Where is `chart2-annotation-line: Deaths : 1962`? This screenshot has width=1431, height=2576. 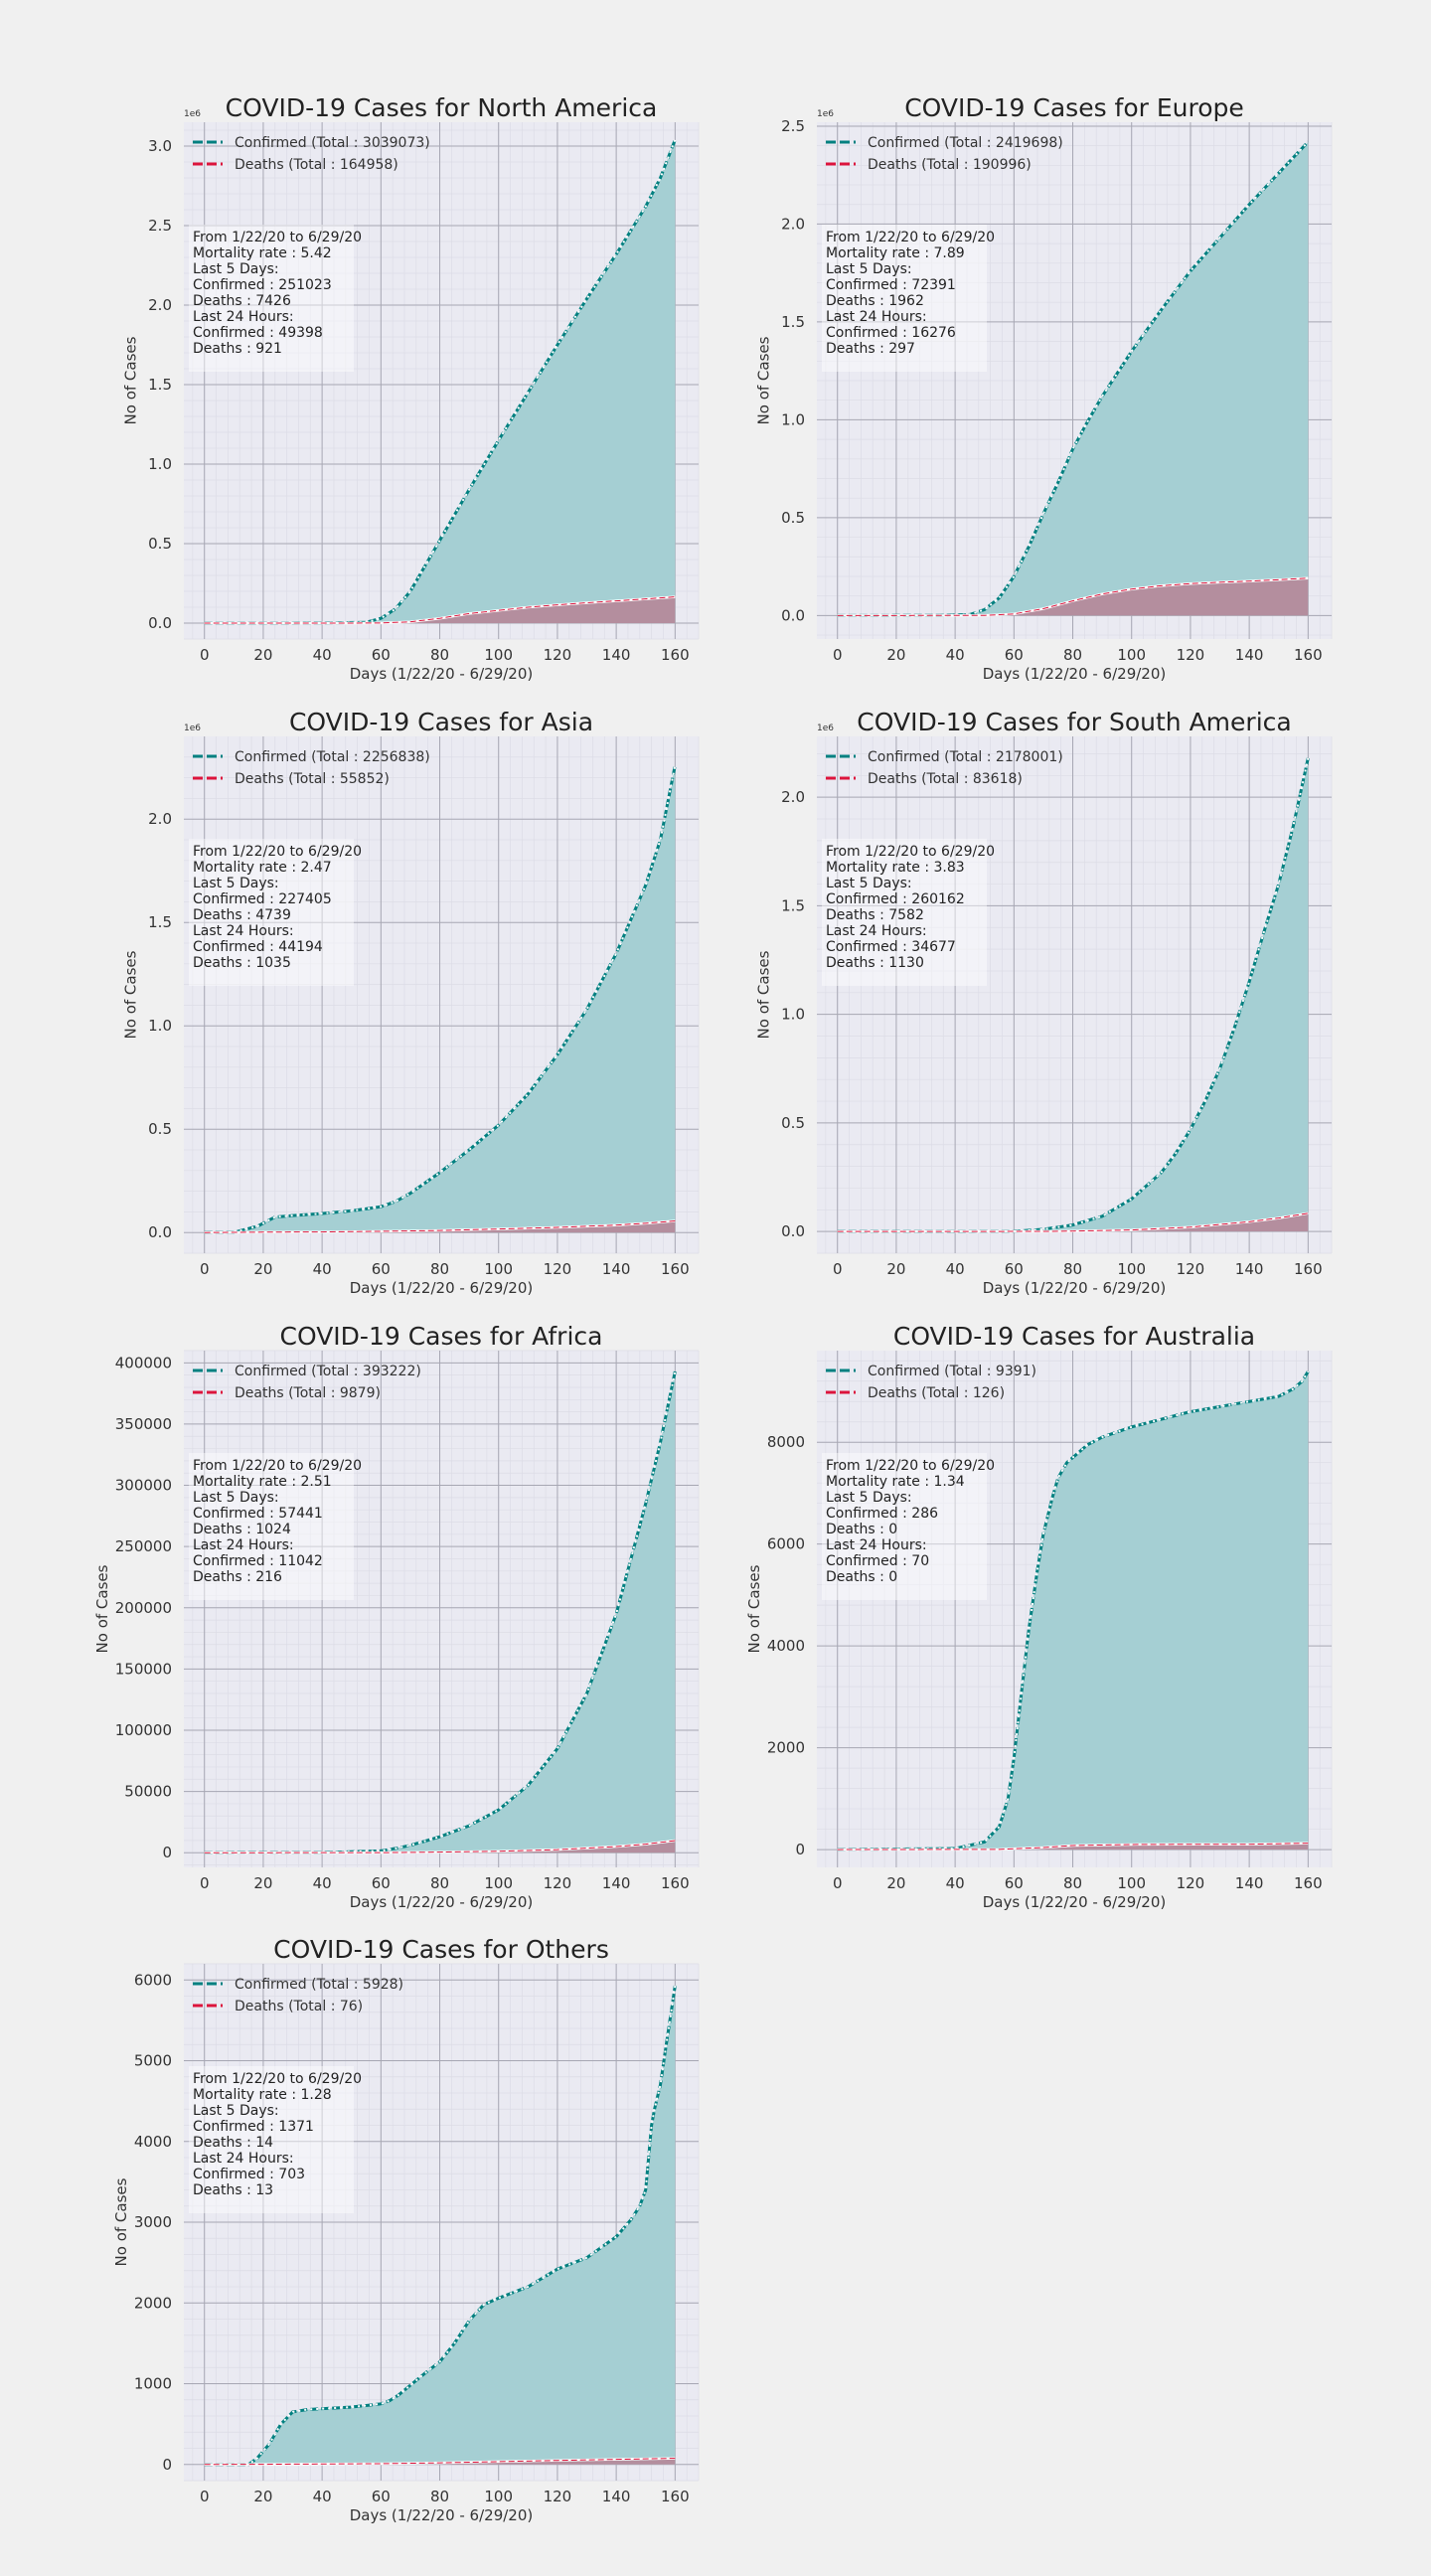
chart2-annotation-line: Deaths : 1962 is located at coordinates (875, 301).